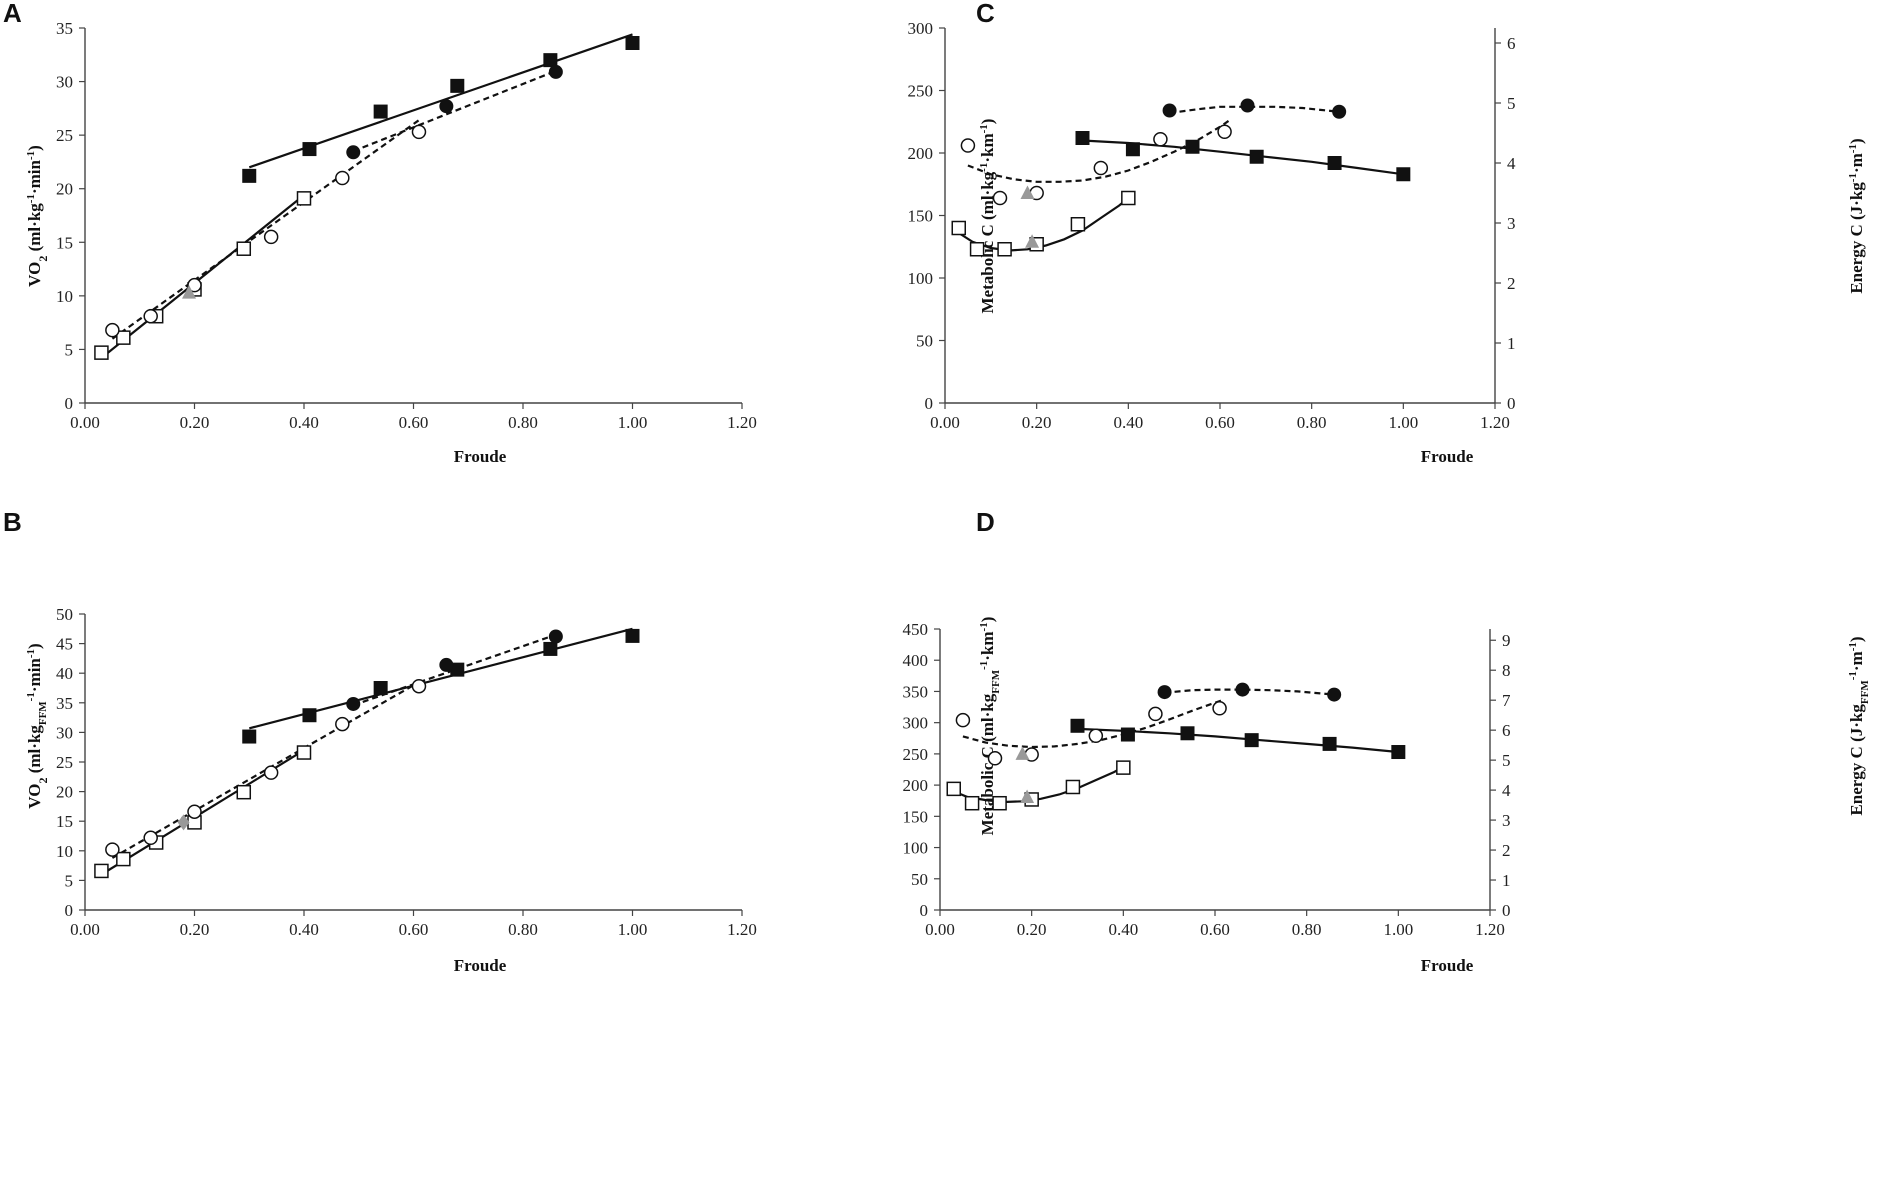  I want to click on y-axis-label: Metabolic C (ml·kgFFM-1·km-1), so click(990, 726).